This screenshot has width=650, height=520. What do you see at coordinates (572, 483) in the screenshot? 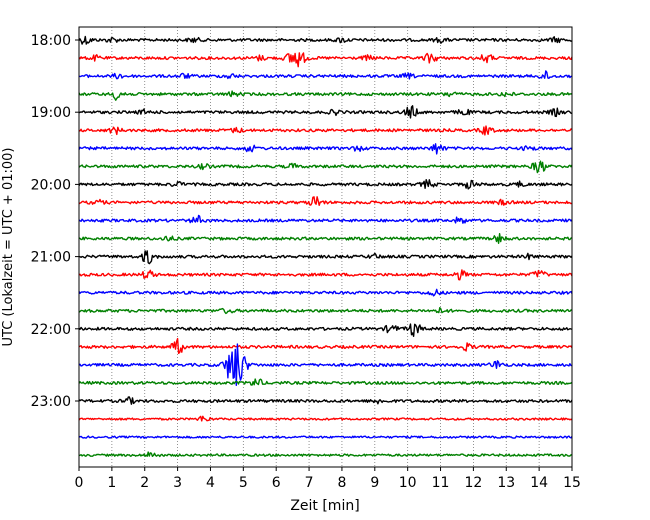
I see `x-tick-label: 15` at bounding box center [572, 483].